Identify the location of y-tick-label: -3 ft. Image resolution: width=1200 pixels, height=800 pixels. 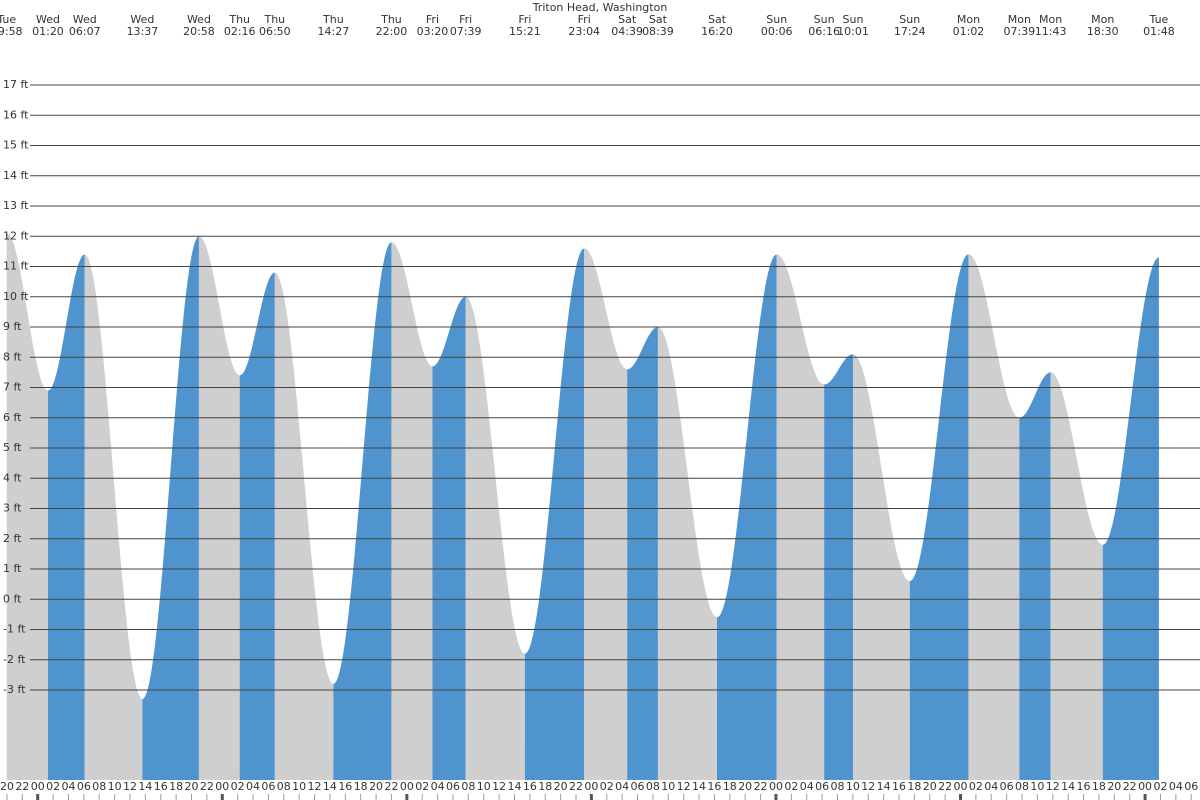
(14, 689).